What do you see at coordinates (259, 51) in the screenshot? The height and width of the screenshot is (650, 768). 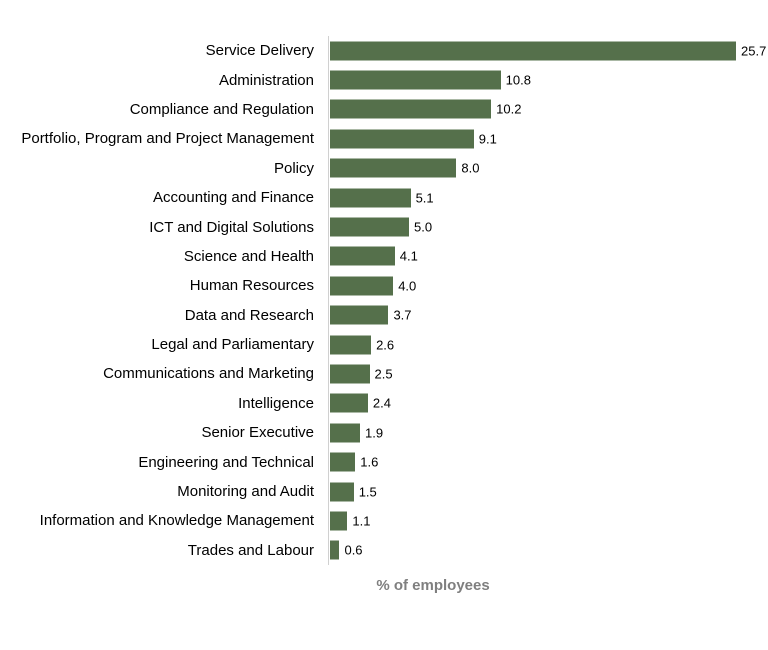 I see `category-label: Service Delivery` at bounding box center [259, 51].